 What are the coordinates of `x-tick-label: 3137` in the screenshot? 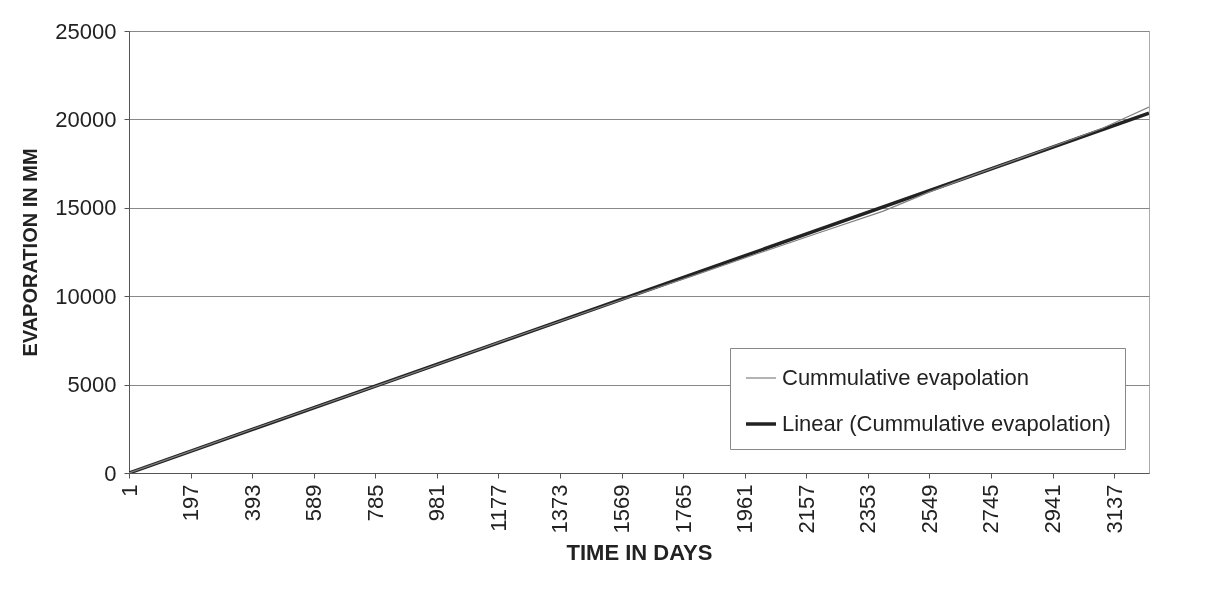 It's located at (1114, 509).